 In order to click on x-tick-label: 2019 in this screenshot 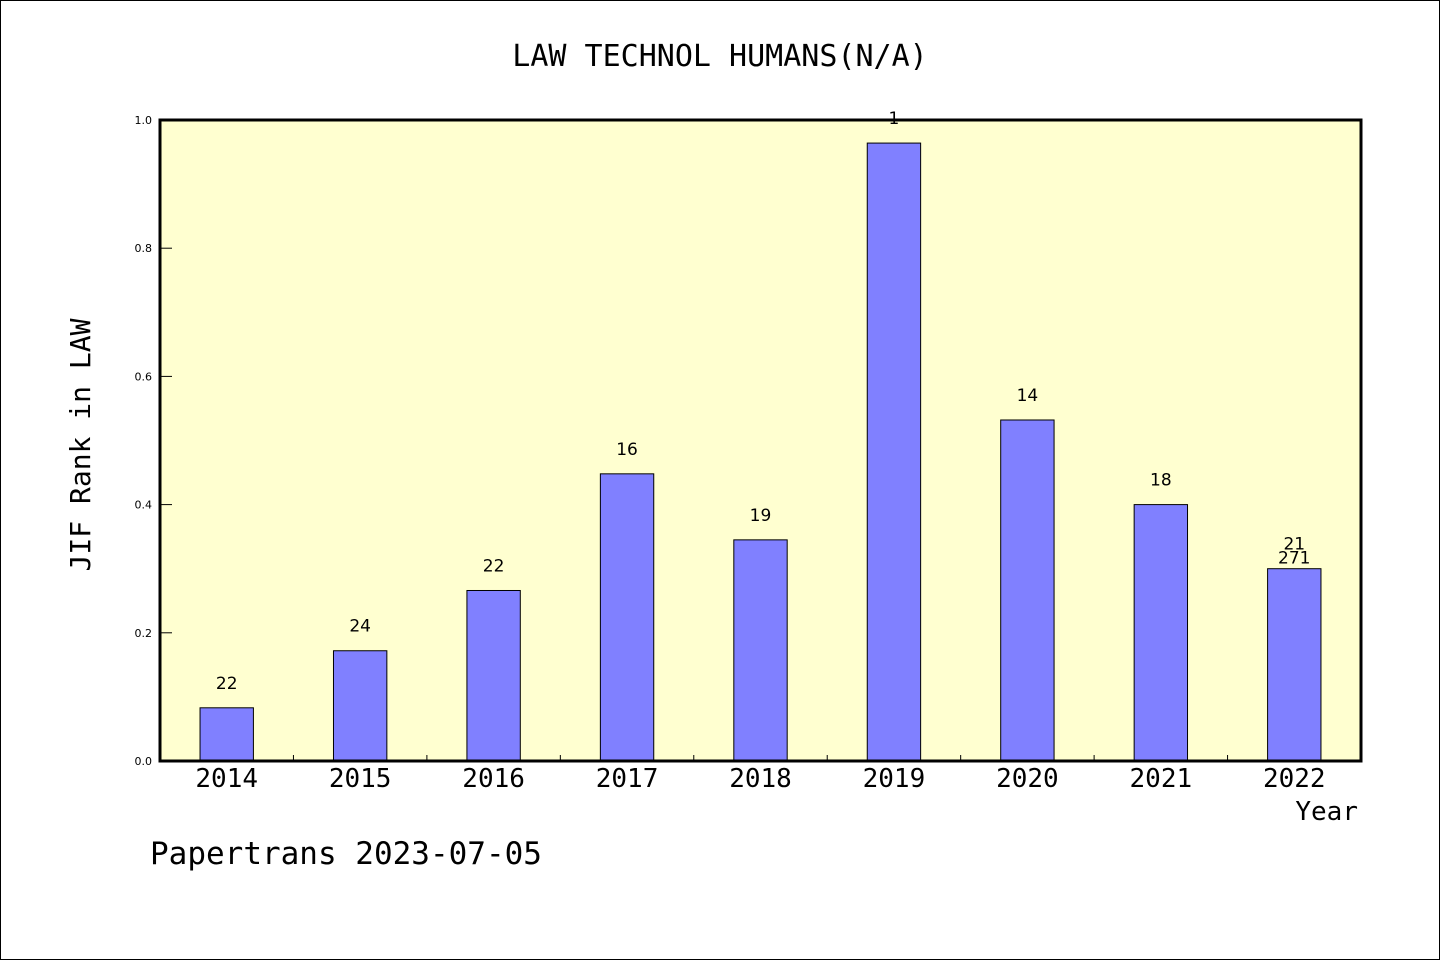, I will do `click(894, 779)`.